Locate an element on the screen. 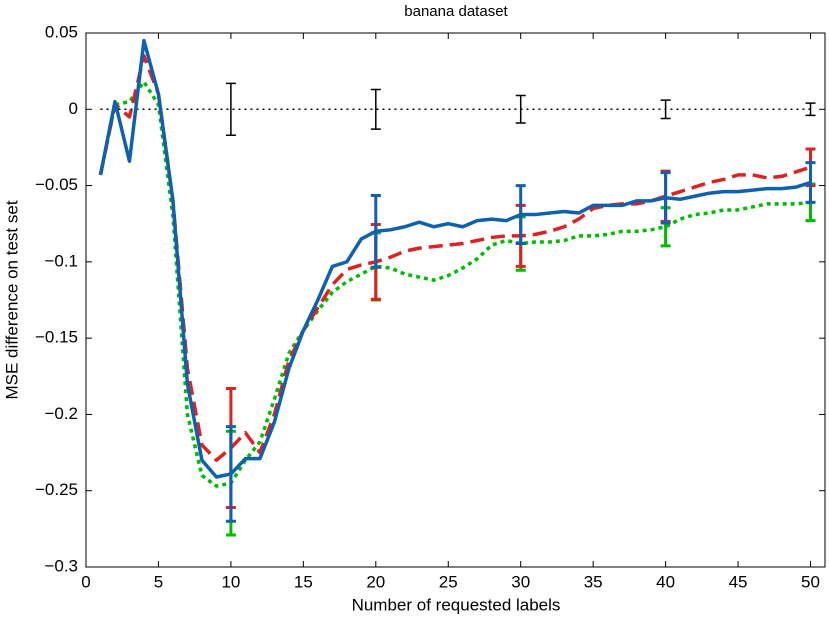  y-tick-label: 0.05 is located at coordinates (61, 31).